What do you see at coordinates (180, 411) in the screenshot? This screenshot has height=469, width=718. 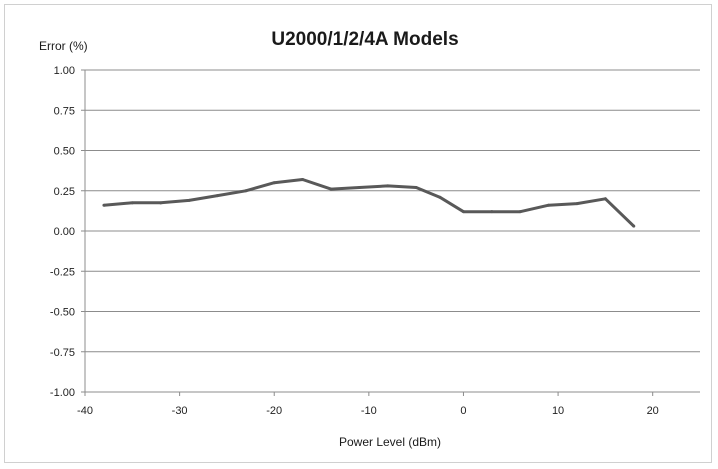 I see `x-tick-label: -30` at bounding box center [180, 411].